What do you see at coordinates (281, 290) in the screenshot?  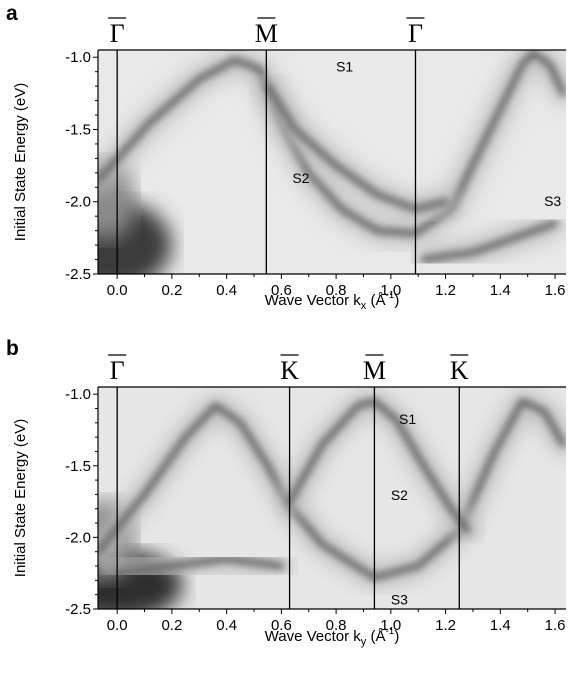 I see `panel-a-x-tick-label-3: 0.6` at bounding box center [281, 290].